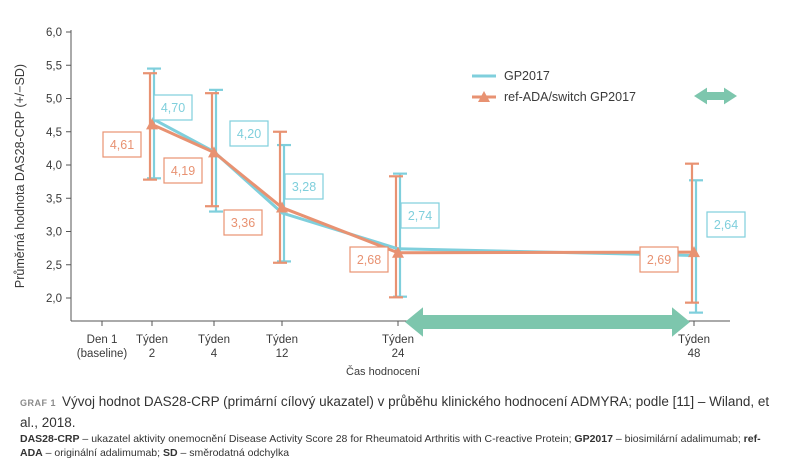 The width and height of the screenshot is (787, 473). What do you see at coordinates (233, 453) in the screenshot?
I see `footnote-def-sd: – směrodatná odchylka` at bounding box center [233, 453].